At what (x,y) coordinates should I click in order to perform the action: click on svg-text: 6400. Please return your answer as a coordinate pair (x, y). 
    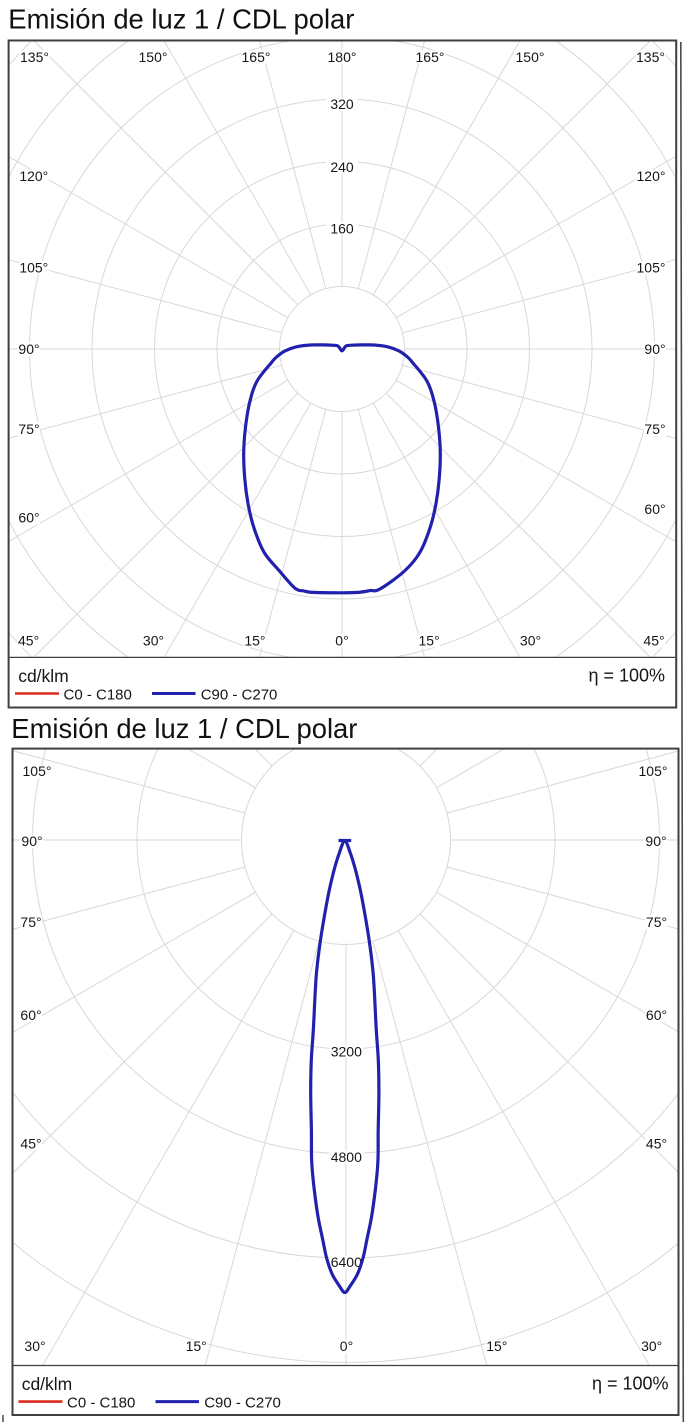
    Looking at the image, I should click on (346, 1262).